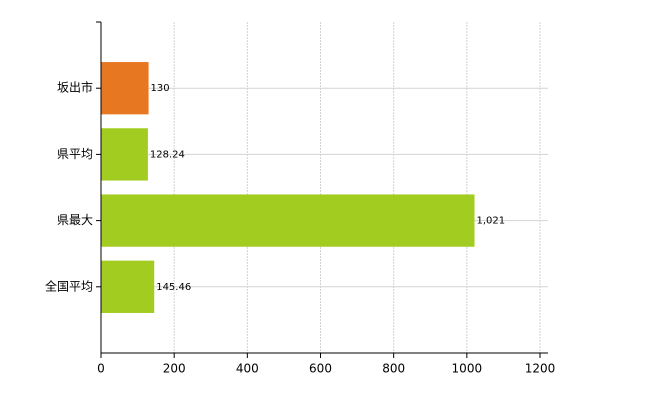 Image resolution: width=650 pixels, height=400 pixels. What do you see at coordinates (247, 369) in the screenshot?
I see `x-tick-label: 400` at bounding box center [247, 369].